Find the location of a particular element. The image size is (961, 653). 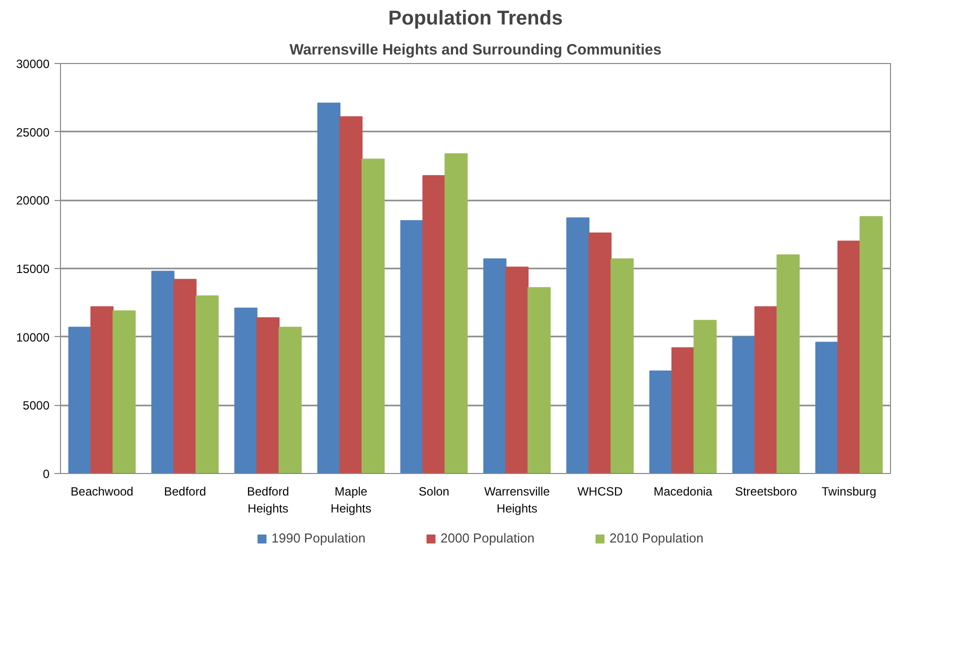

x-tick-label: Solon is located at coordinates (434, 491).